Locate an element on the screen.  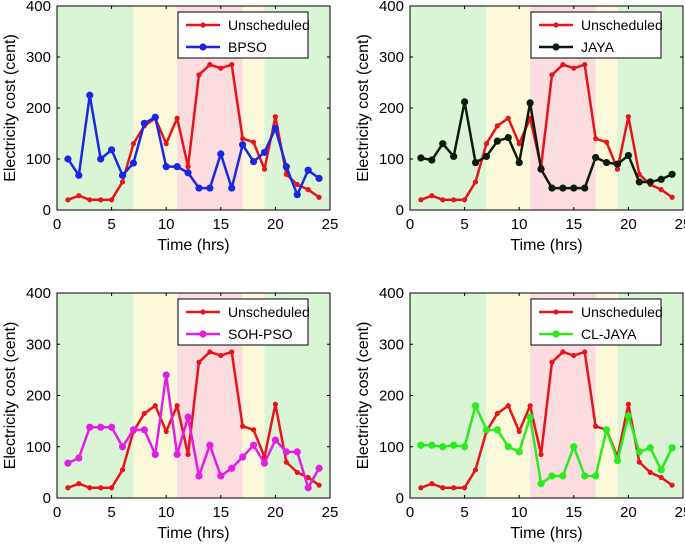
legend-label: BPSO is located at coordinates (247, 47).